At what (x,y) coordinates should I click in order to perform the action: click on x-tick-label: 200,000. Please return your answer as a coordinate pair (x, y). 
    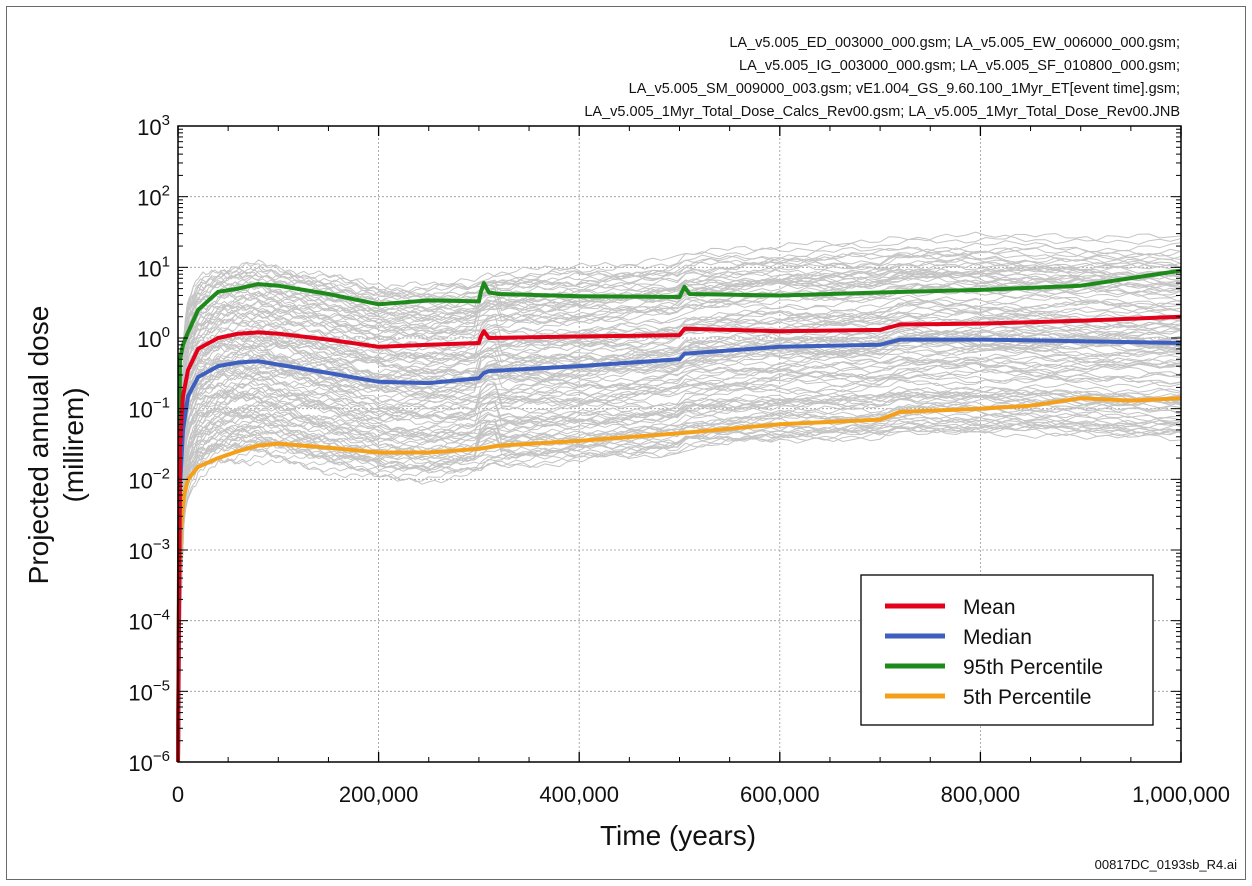
    Looking at the image, I should click on (379, 794).